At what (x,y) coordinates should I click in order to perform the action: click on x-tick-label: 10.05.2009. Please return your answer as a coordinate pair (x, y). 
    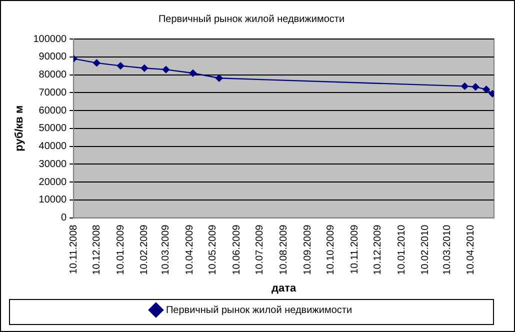
    Looking at the image, I should click on (213, 249).